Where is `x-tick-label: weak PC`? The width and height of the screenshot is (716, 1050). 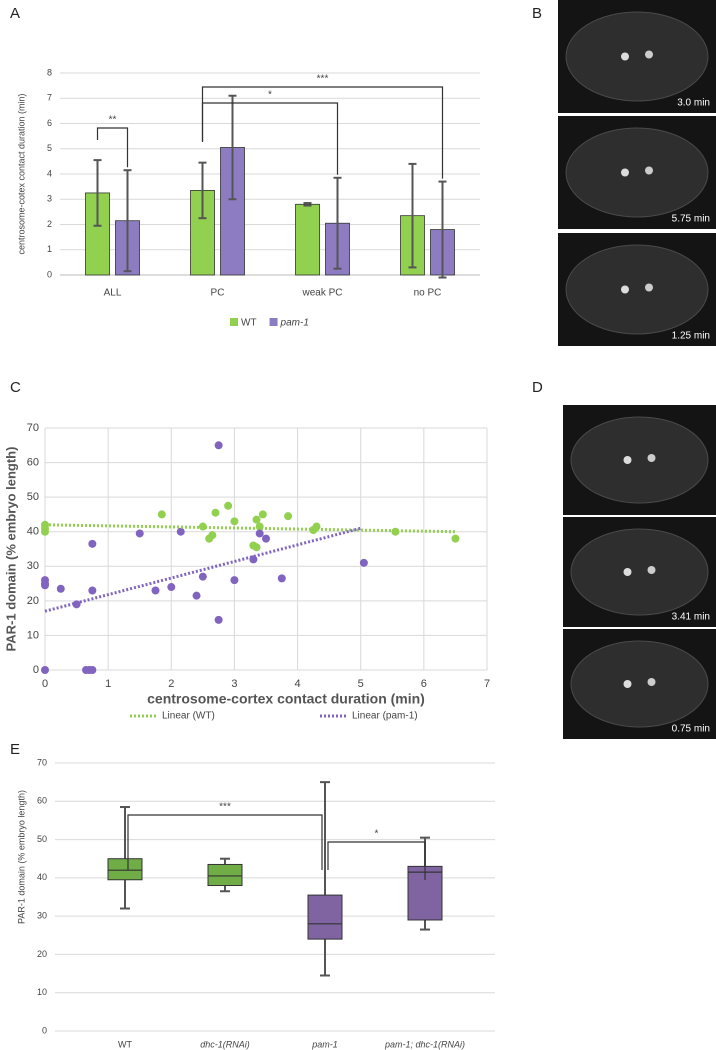 x-tick-label: weak PC is located at coordinates (321, 293).